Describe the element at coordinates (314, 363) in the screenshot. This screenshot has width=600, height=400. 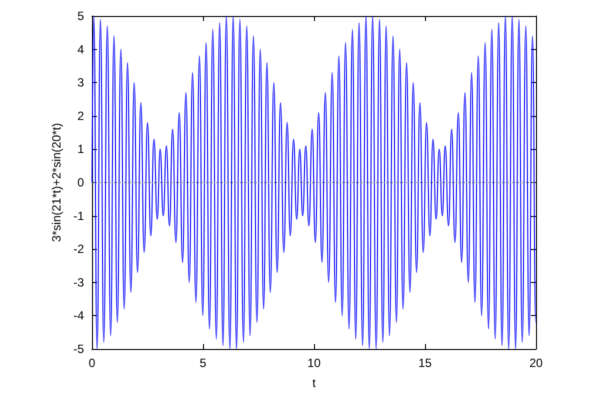
I see `x-tick-label: 10` at that location.